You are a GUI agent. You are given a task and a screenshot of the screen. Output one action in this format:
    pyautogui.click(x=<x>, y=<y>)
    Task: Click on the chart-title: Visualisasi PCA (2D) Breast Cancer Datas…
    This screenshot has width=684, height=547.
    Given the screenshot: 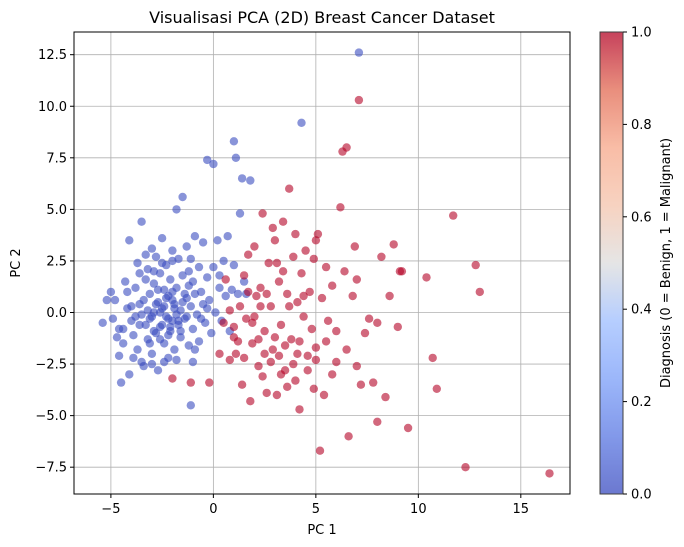 What is the action you would take?
    pyautogui.click(x=322, y=17)
    